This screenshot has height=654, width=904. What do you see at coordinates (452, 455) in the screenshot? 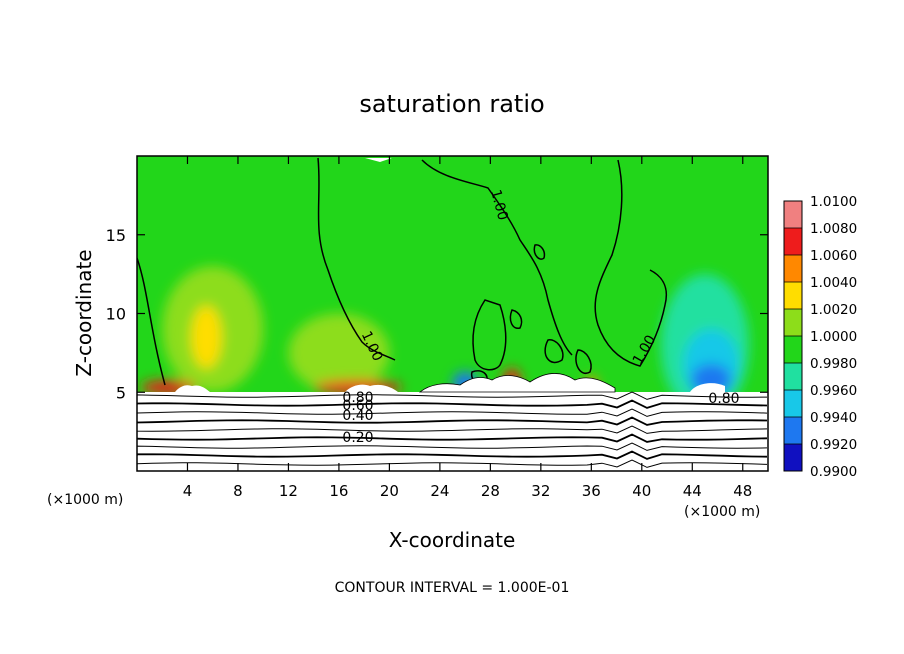
I see `contour-line-0.2` at bounding box center [452, 455].